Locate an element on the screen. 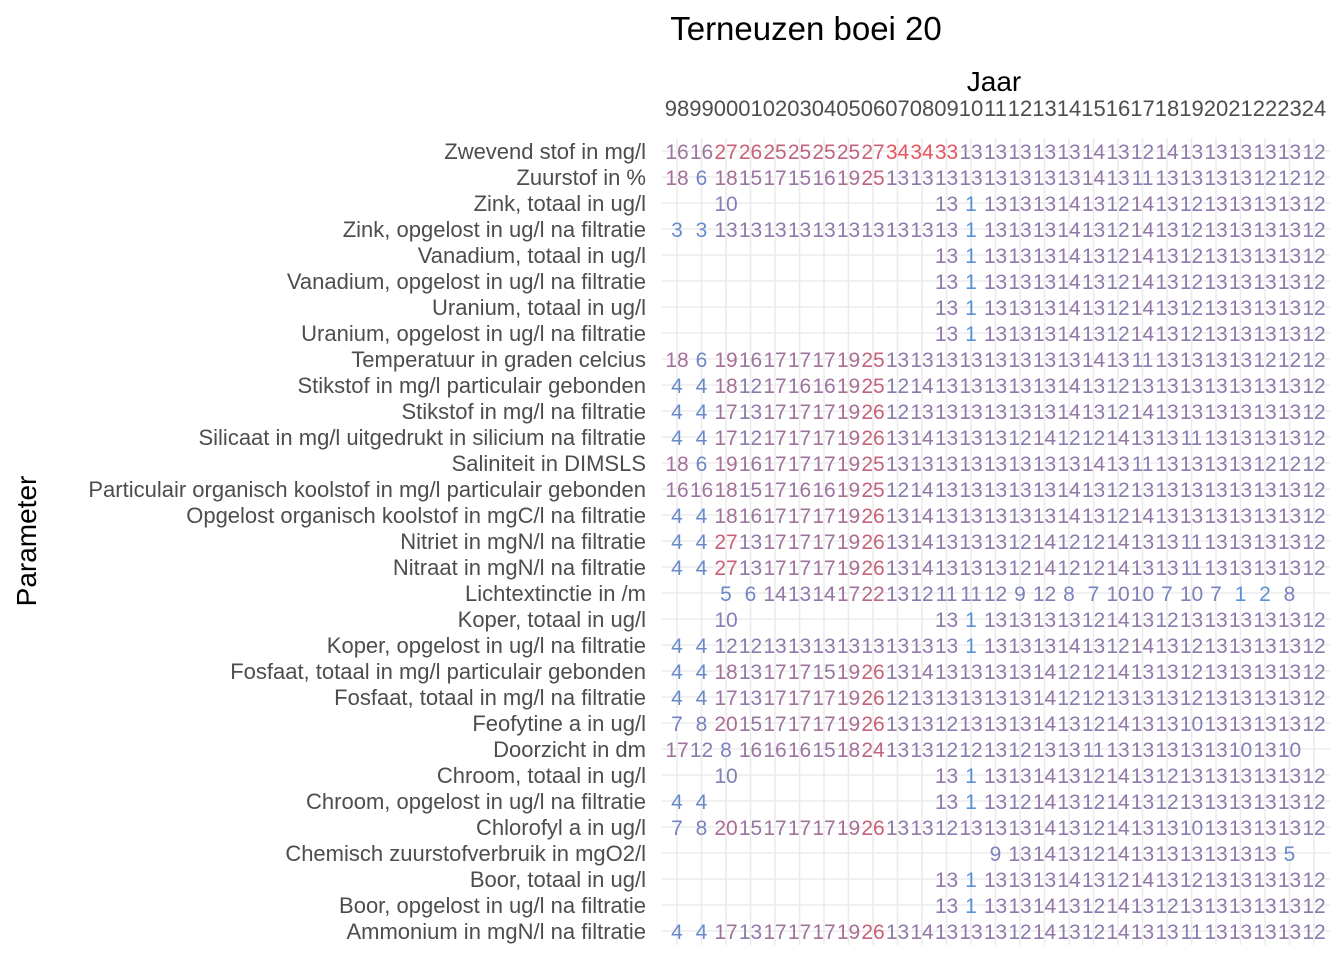 This screenshot has height=960, width=1344. cell-label: 8 is located at coordinates (702, 724).